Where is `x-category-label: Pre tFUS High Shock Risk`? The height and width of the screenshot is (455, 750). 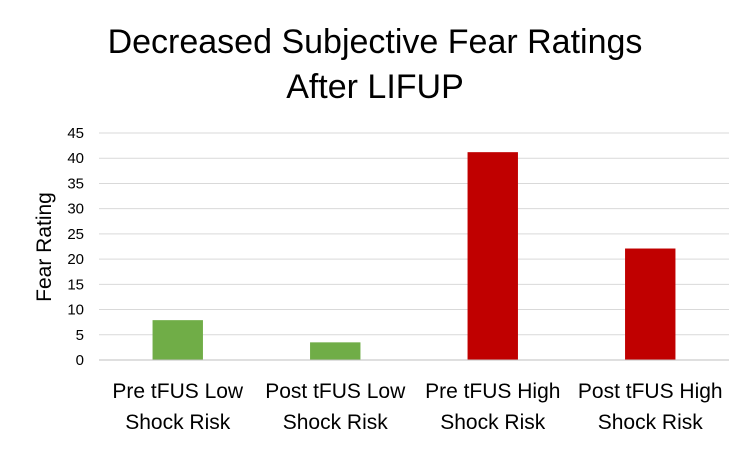
x-category-label: Pre tFUS High Shock Risk is located at coordinates (492, 407).